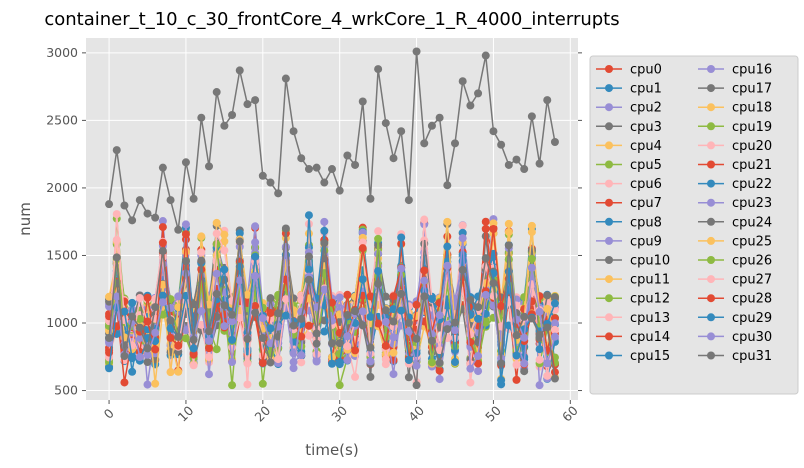  Describe the element at coordinates (629, 222) in the screenshot. I see `legend-item-cpu8: cpu8` at that location.